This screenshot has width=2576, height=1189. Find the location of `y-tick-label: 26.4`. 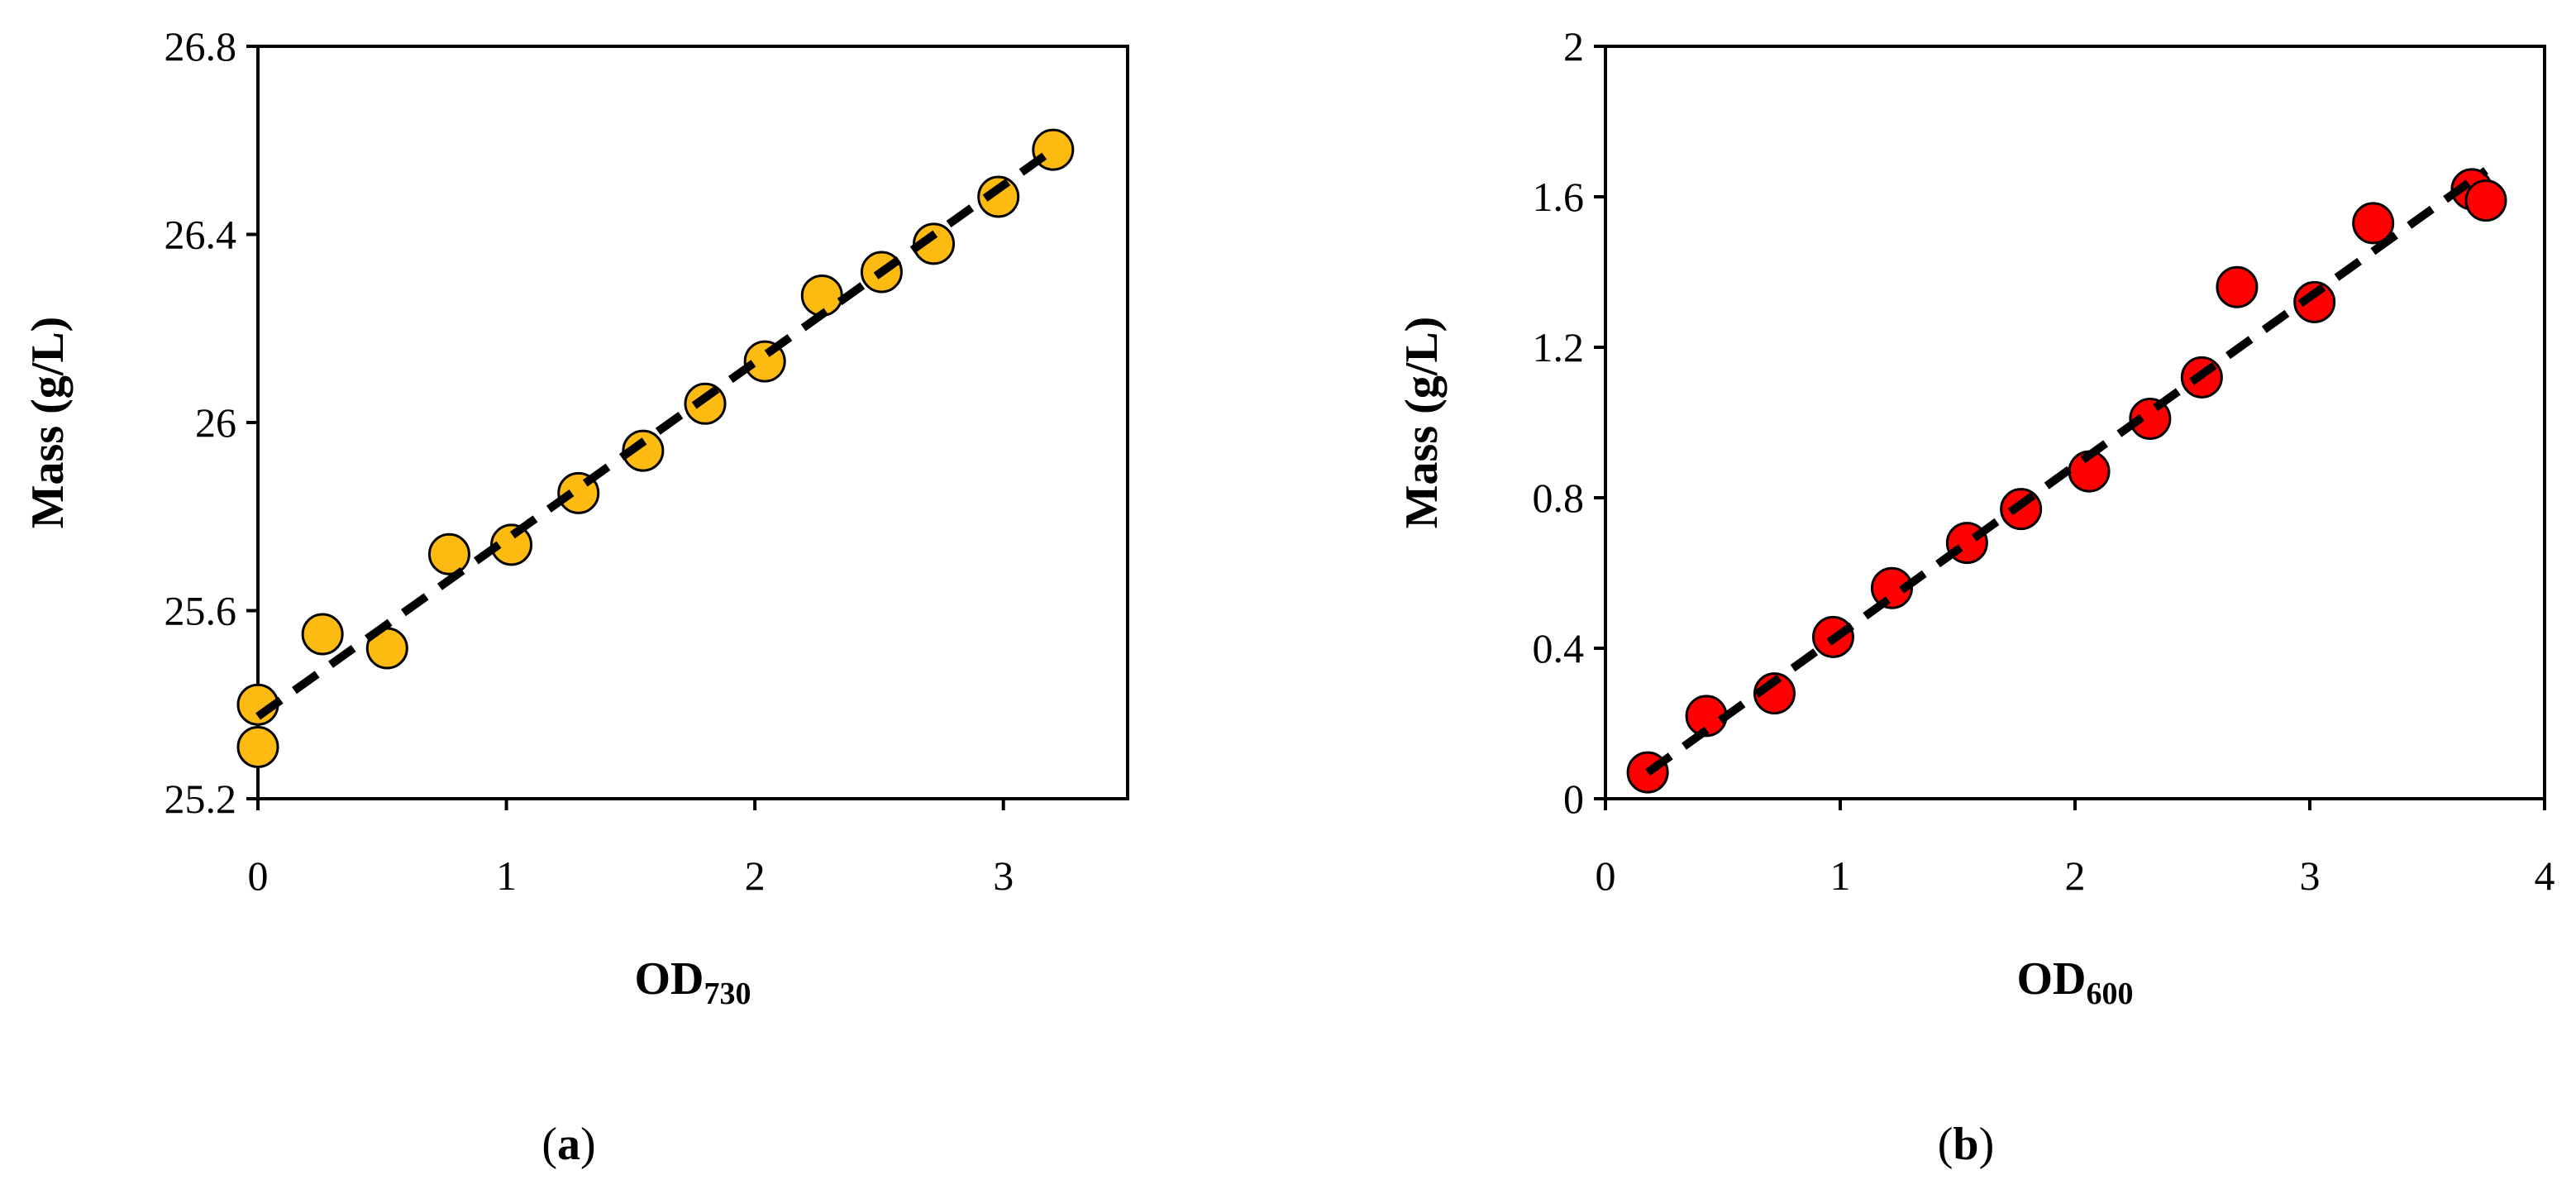

y-tick-label: 26.4 is located at coordinates (201, 235).